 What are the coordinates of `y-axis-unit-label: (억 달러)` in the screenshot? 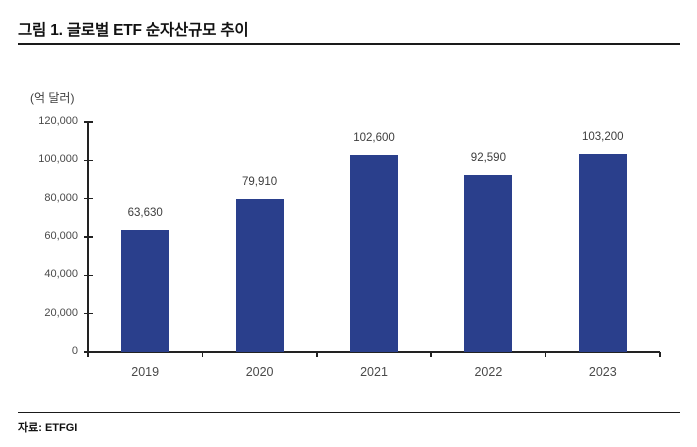 It's located at (52, 98).